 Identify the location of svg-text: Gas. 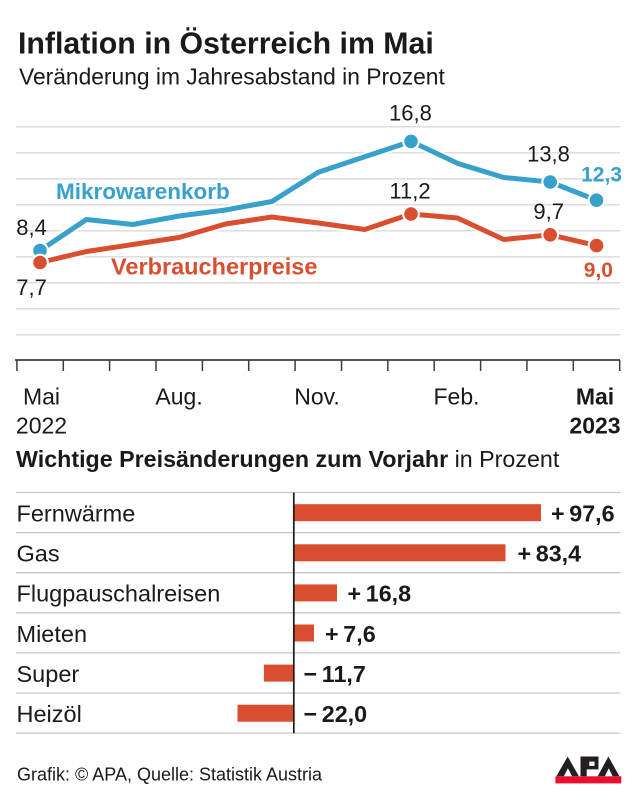
(38, 554).